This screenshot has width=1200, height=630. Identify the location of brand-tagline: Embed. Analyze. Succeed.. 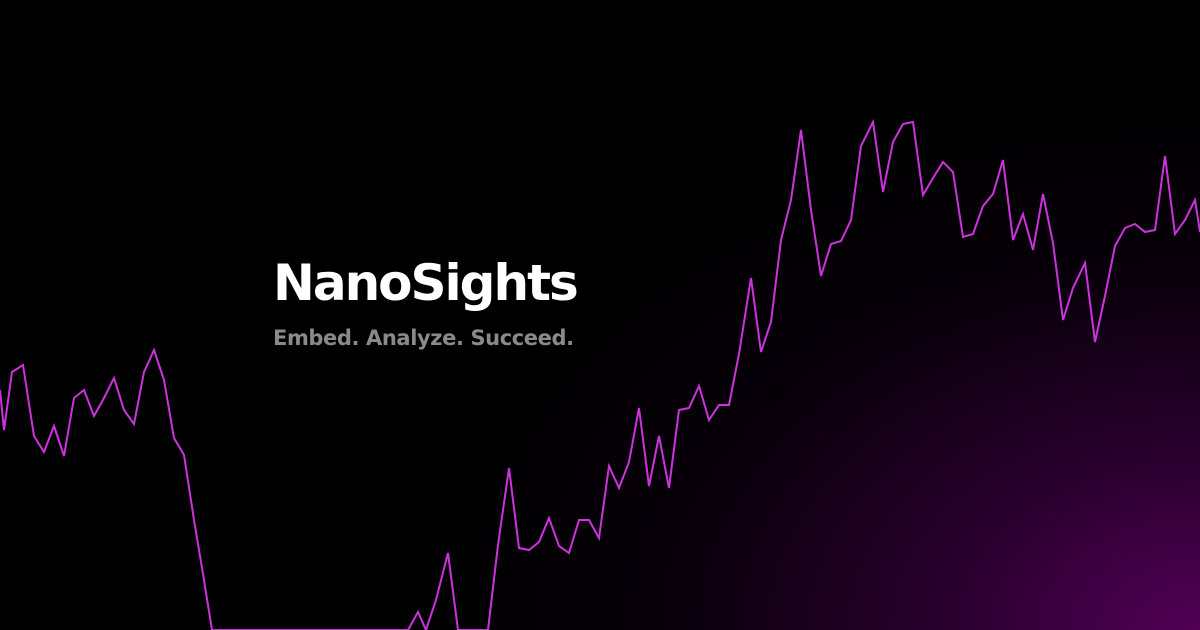
(423, 338).